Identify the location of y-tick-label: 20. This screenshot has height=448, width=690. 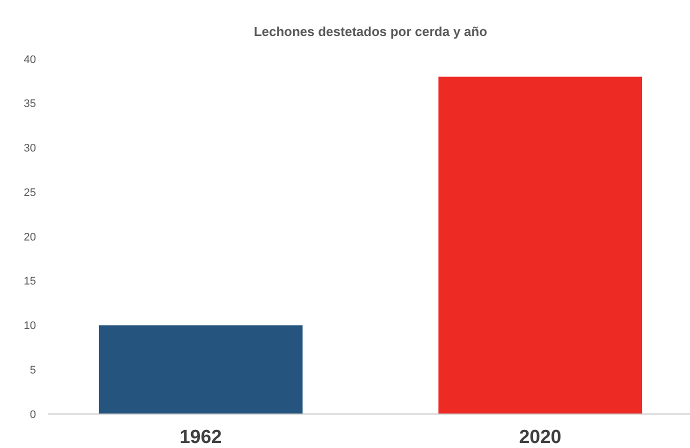
(30, 237).